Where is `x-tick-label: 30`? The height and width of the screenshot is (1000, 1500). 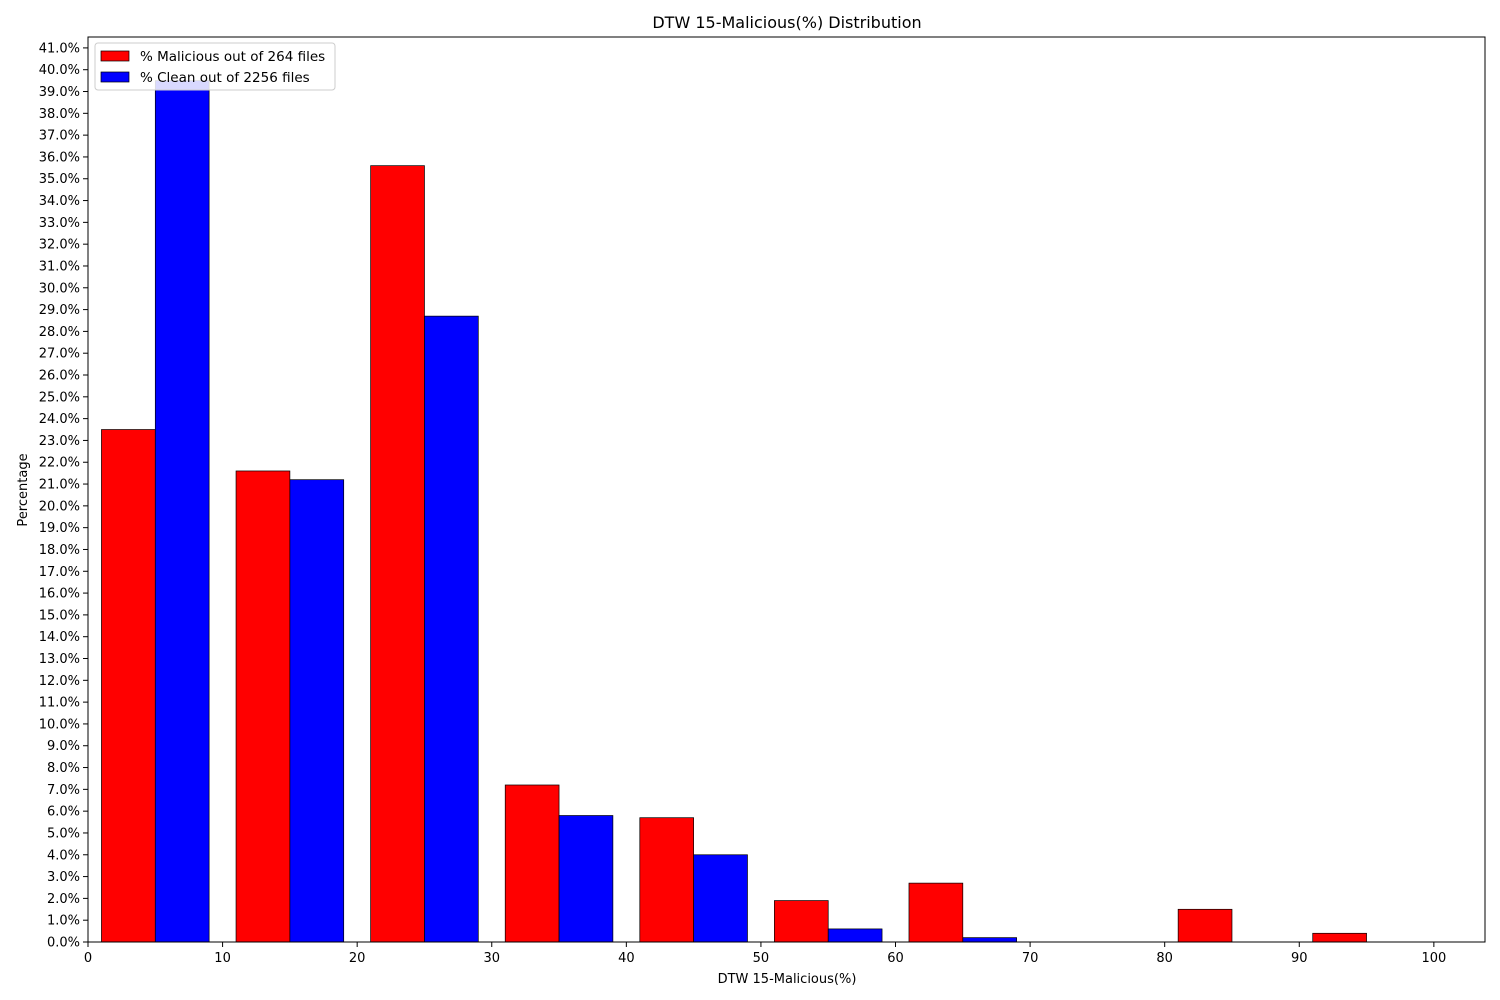 x-tick-label: 30 is located at coordinates (491, 958).